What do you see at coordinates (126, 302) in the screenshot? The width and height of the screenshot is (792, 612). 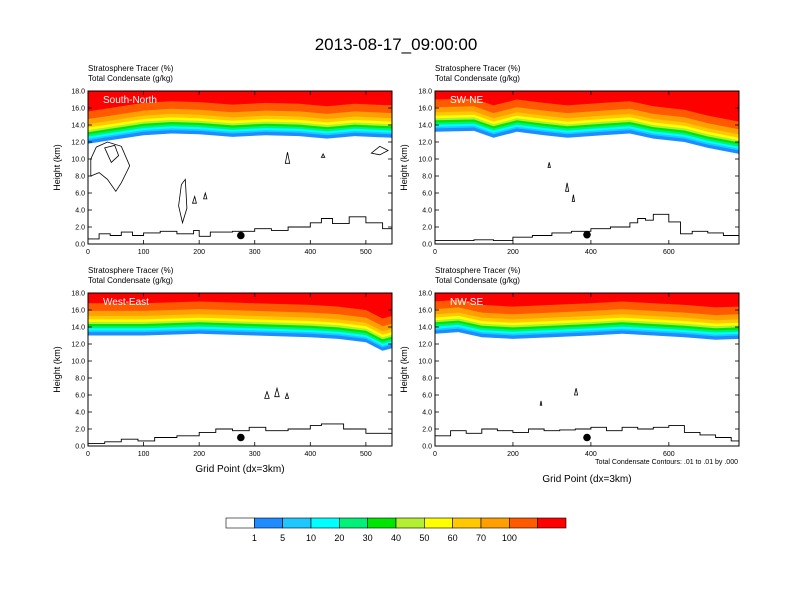 I see `panel-label: West-East` at bounding box center [126, 302].